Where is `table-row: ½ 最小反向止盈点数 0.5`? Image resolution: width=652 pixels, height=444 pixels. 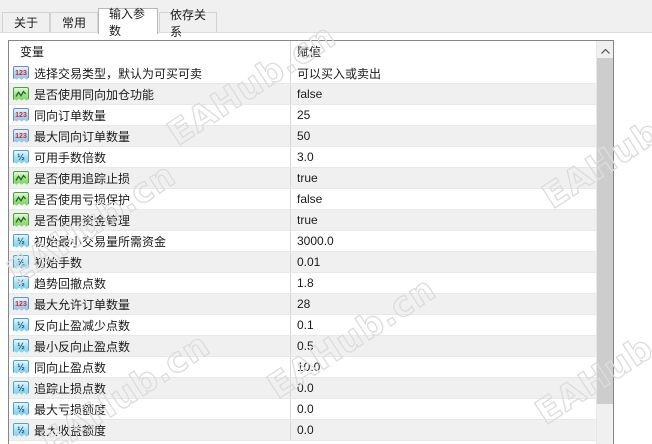
table-row: ½ 最小反向止盈点数 0.5 is located at coordinates (302, 346).